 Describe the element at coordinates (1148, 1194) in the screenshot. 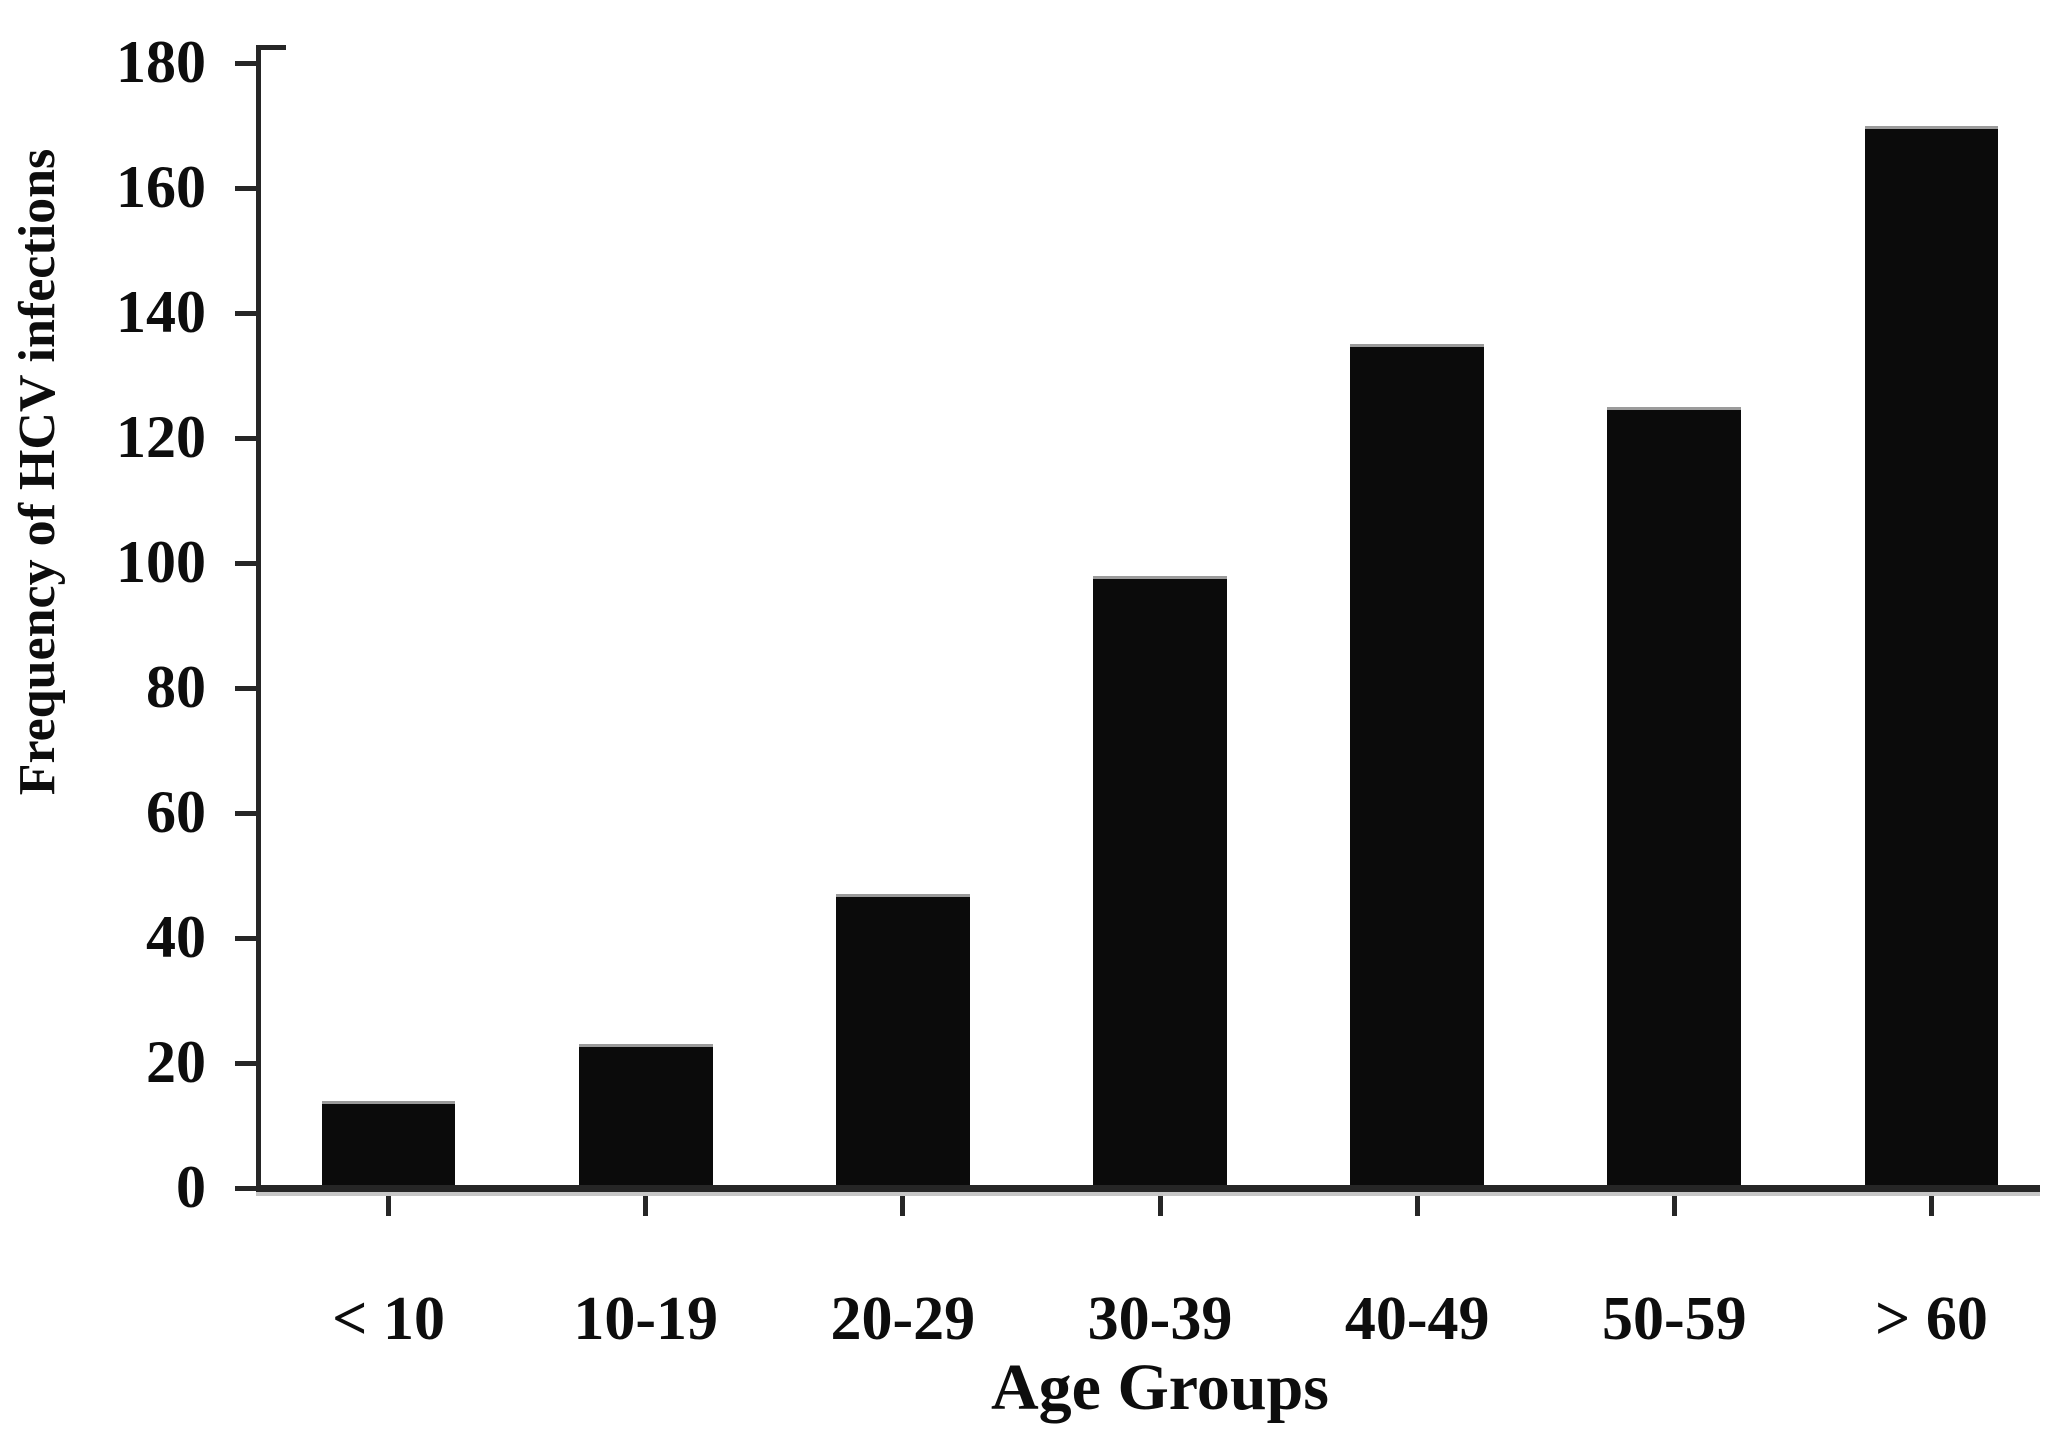

I see `x-axis-line-shadow` at that location.